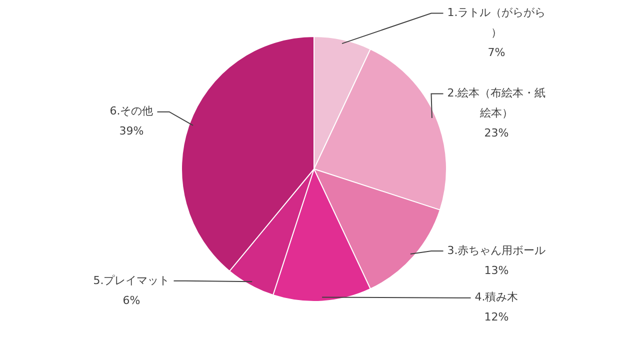 Image resolution: width=640 pixels, height=359 pixels. What do you see at coordinates (496, 133) in the screenshot?
I see `data-label: 23%` at bounding box center [496, 133].